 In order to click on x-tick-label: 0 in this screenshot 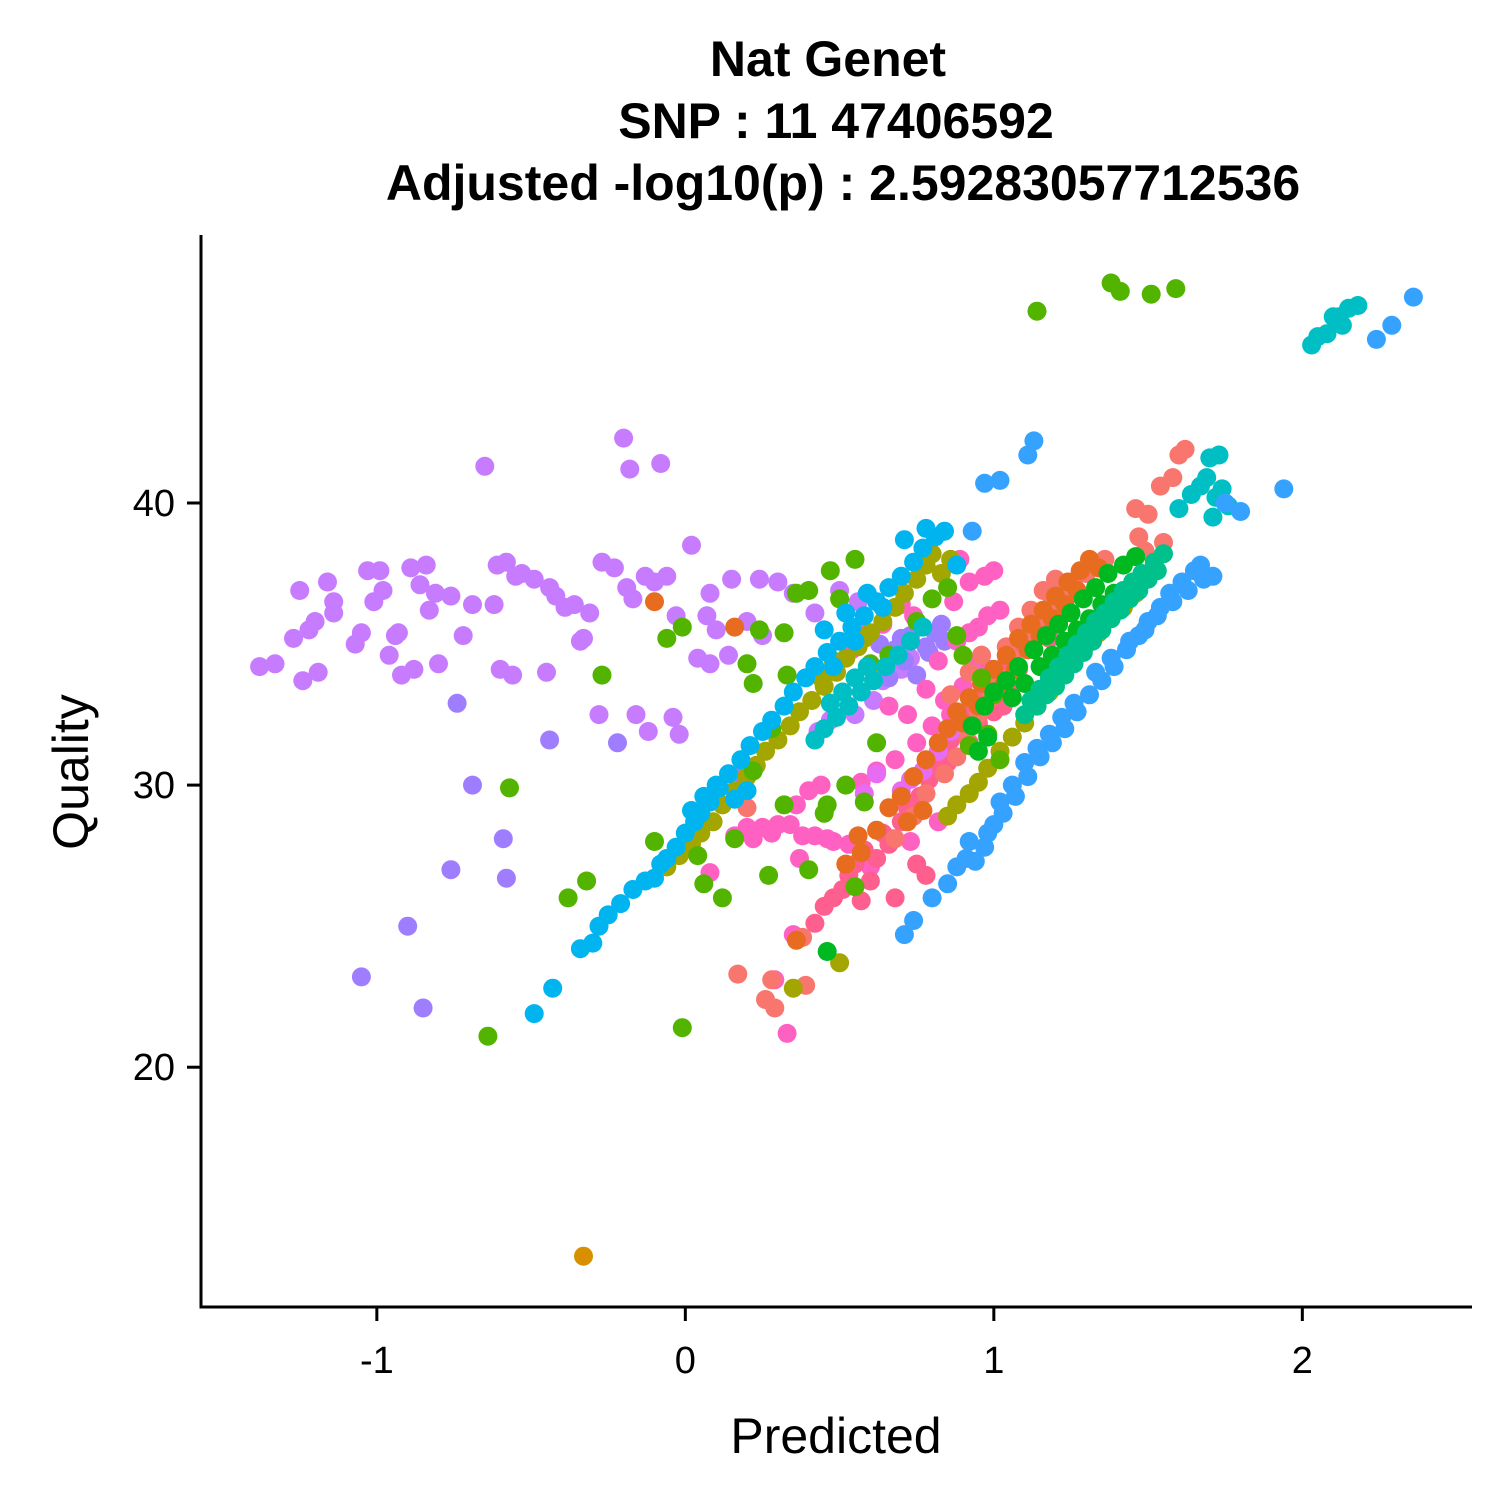, I will do `click(685, 1361)`.